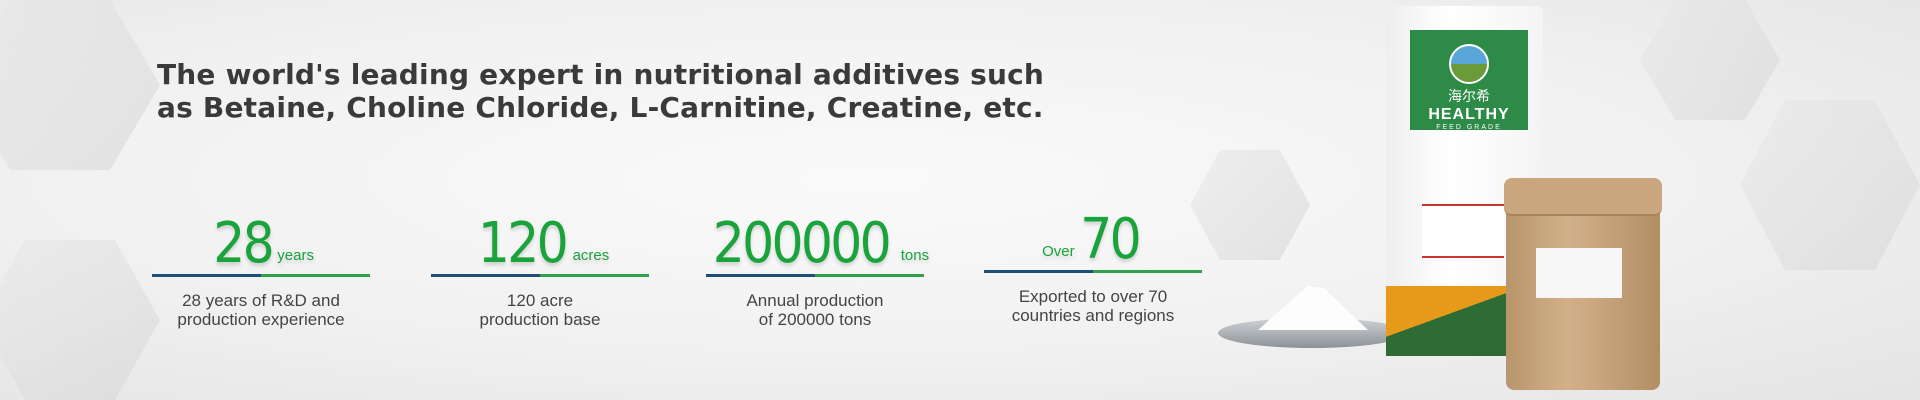  Describe the element at coordinates (540, 300) in the screenshot. I see `stat-desc: 120 acre` at that location.